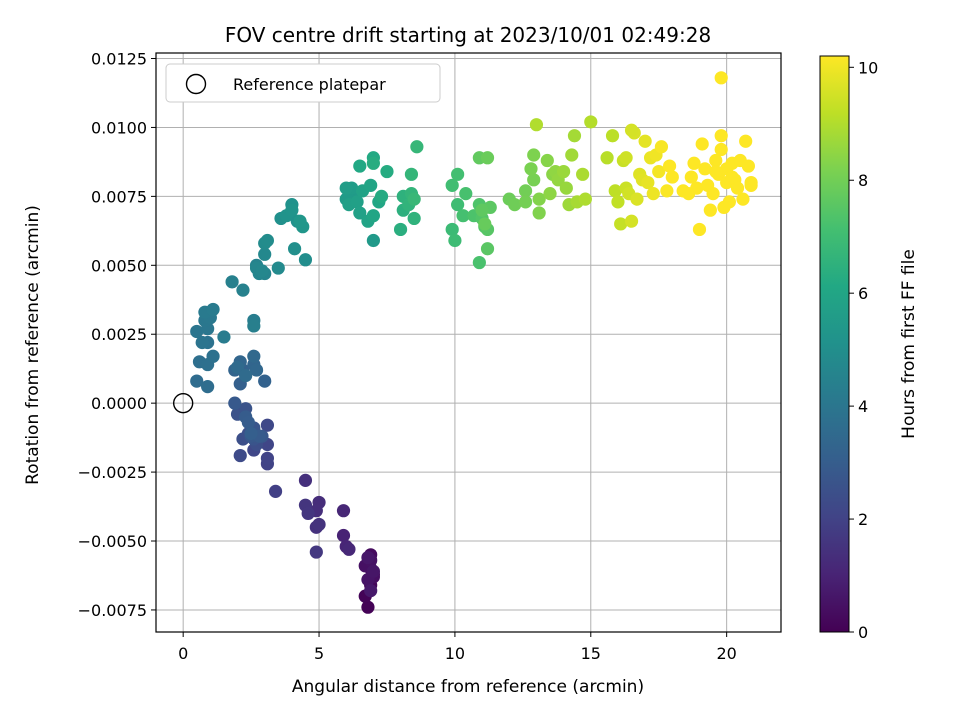 The image size is (960, 720). I want to click on colorbar-tick-label: 10, so click(868, 67).